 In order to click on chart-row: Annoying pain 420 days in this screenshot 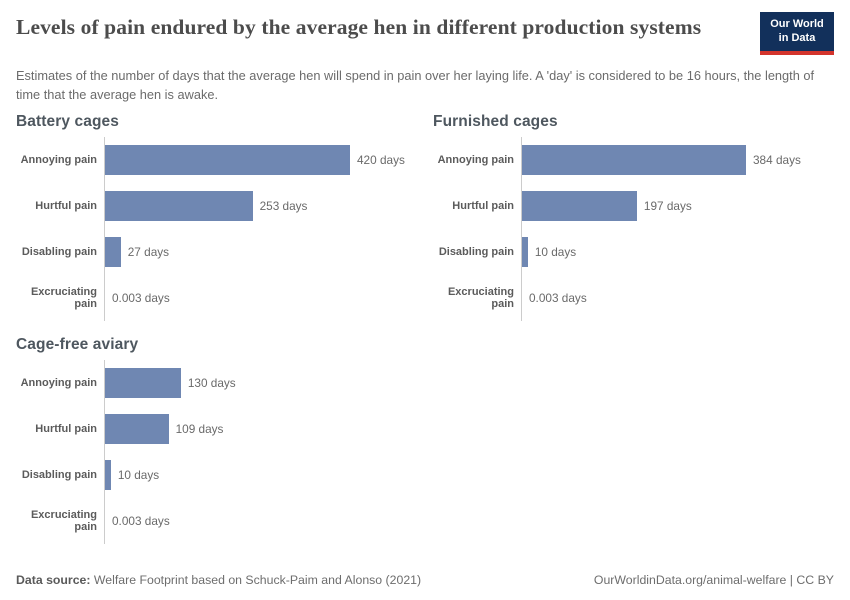, I will do `click(224, 159)`.